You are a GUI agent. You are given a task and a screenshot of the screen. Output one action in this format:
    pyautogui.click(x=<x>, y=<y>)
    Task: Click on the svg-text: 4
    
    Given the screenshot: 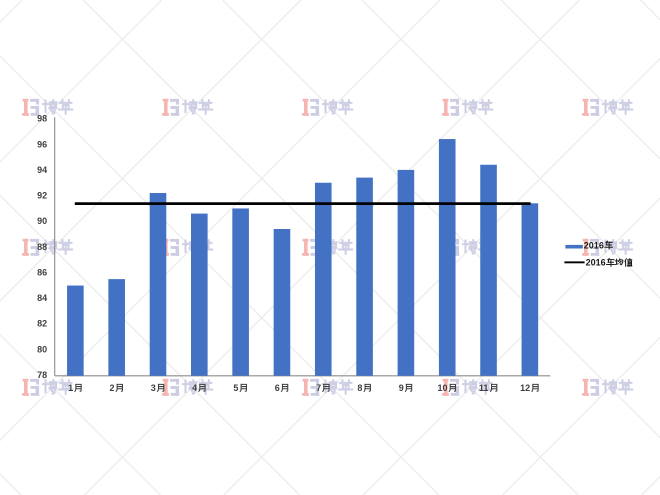 What is the action you would take?
    pyautogui.click(x=194, y=388)
    